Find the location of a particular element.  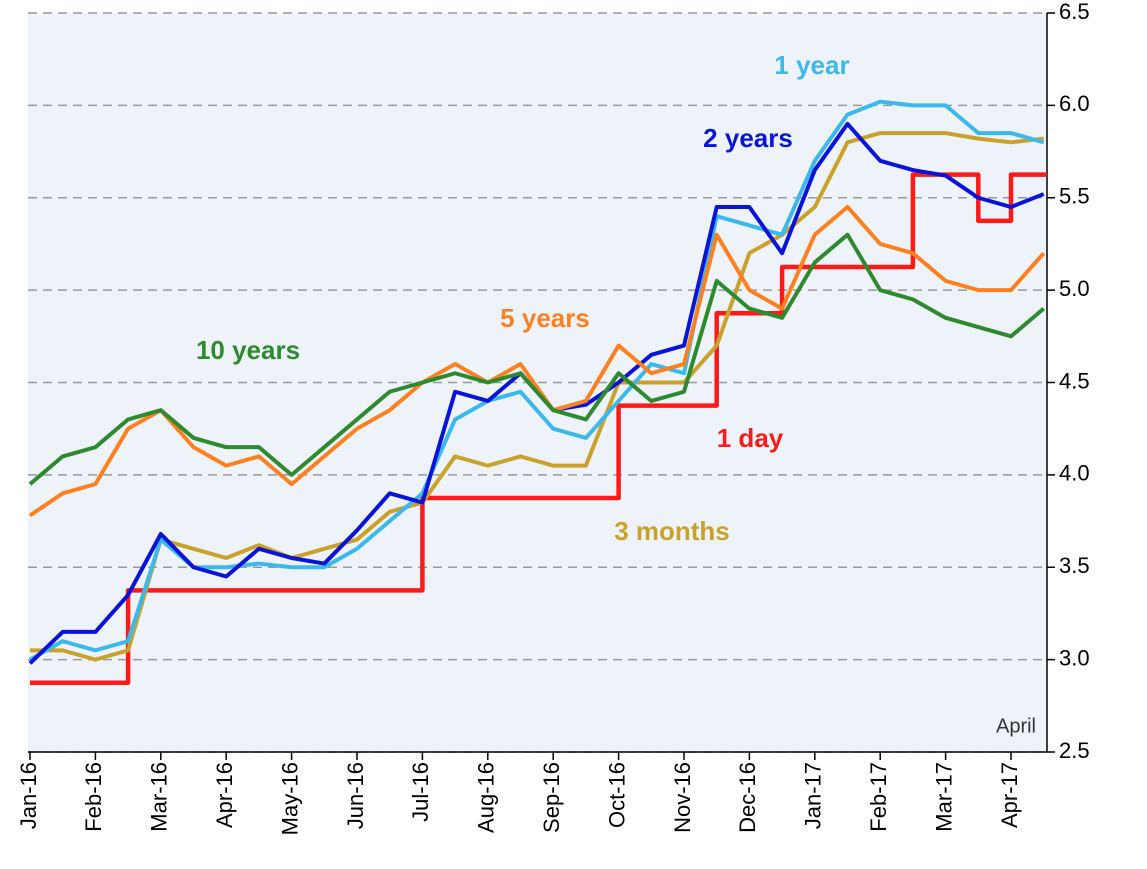

x-tick-label: Sep-16 is located at coordinates (551, 797).